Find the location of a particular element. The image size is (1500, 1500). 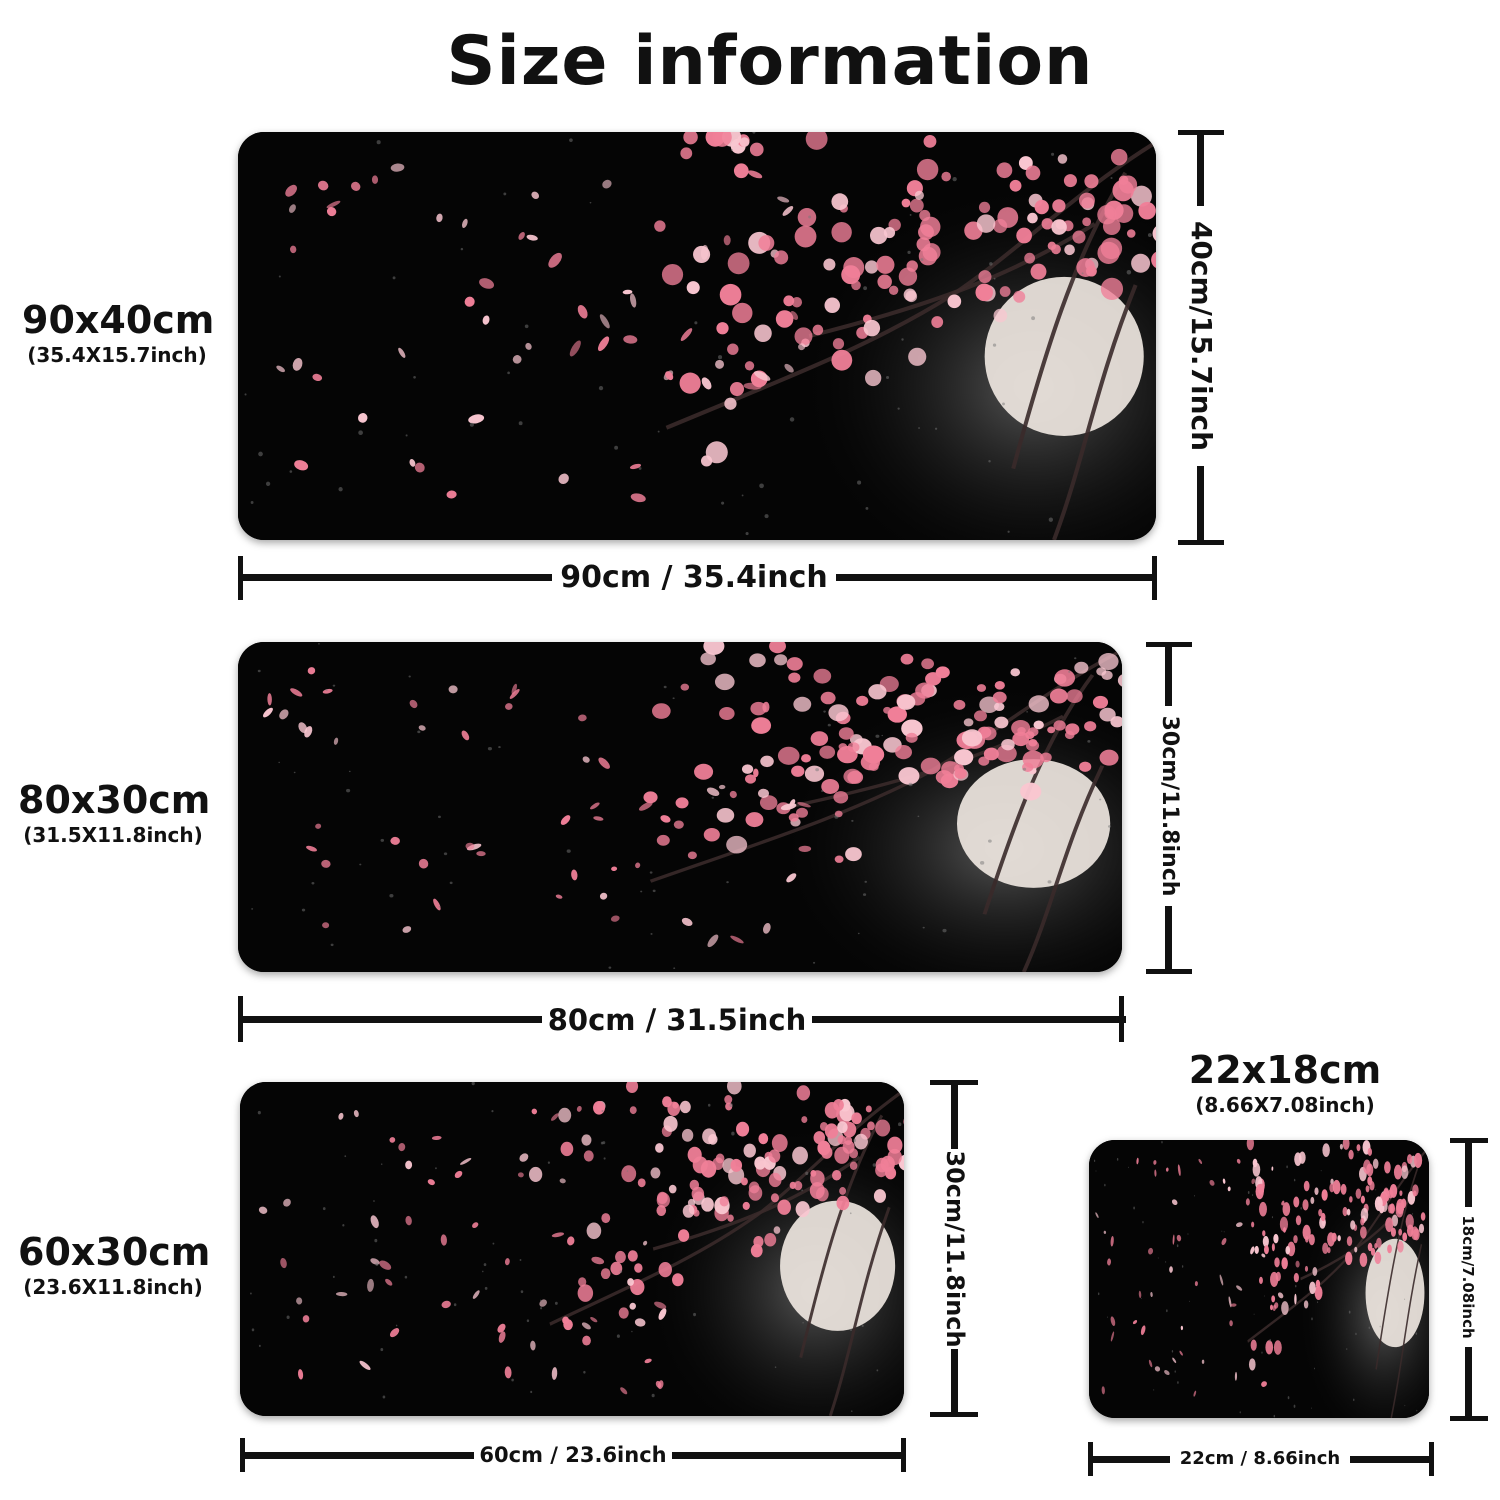

size-label: 80x30cm is located at coordinates (114, 800).